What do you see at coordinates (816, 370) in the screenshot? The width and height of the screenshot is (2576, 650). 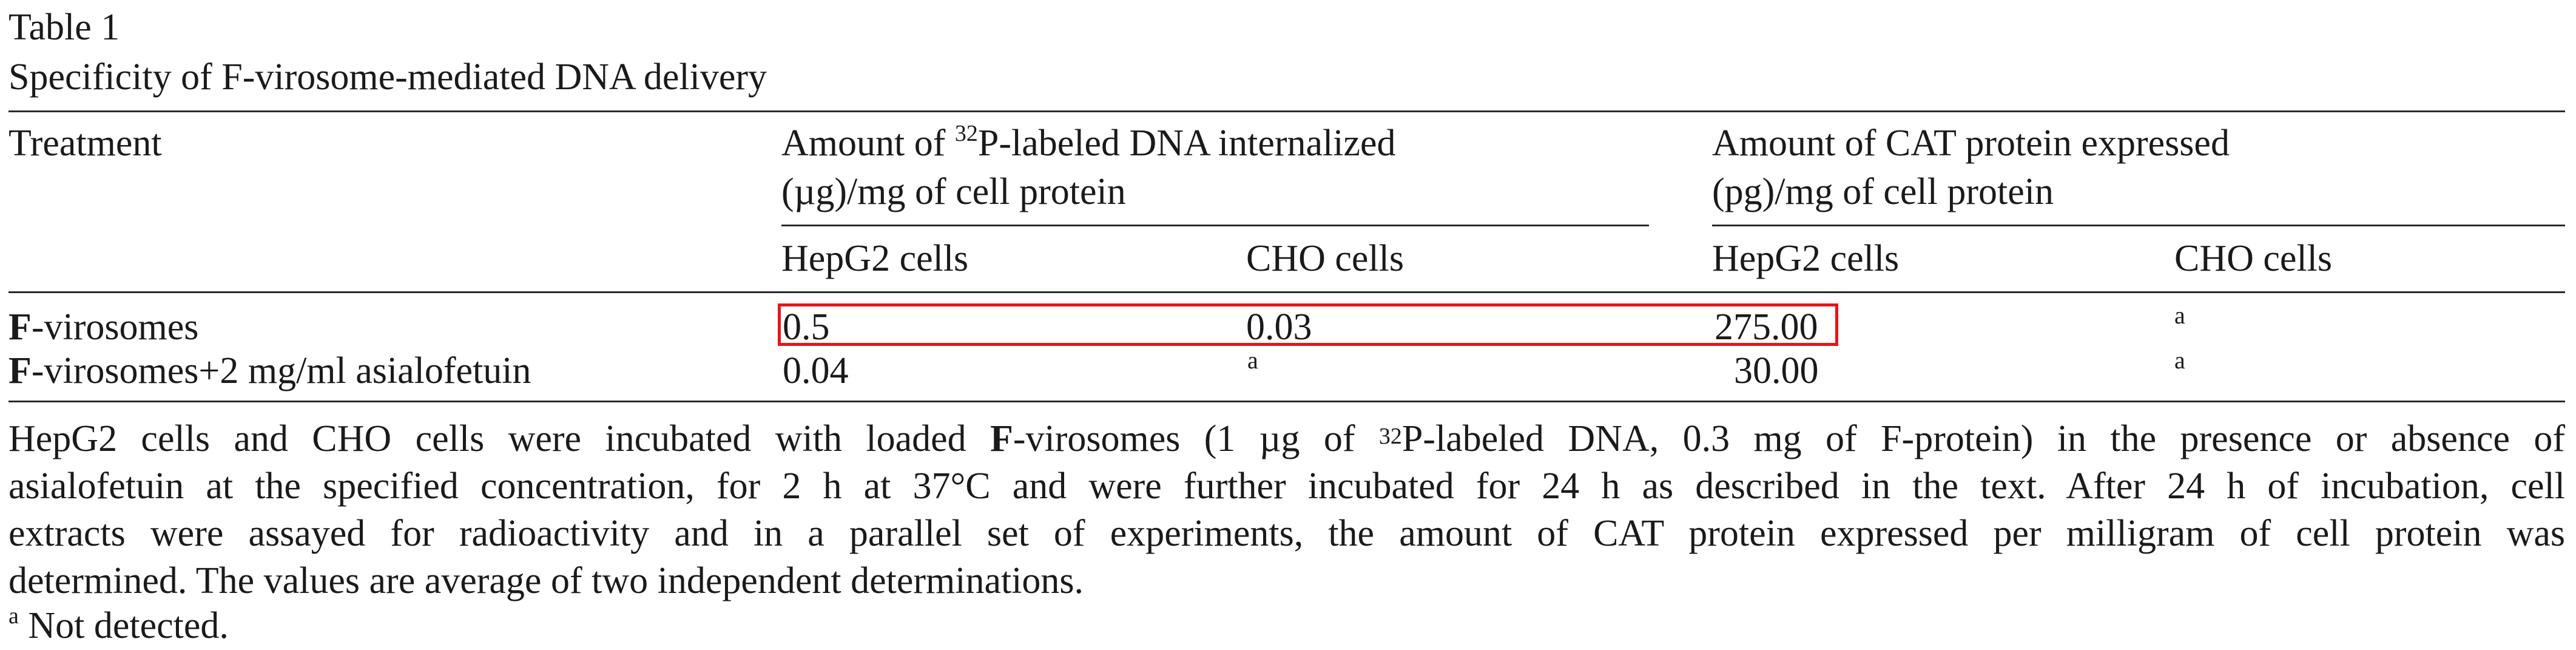 I see `row-2-dna-hepg2: 0.04` at bounding box center [816, 370].